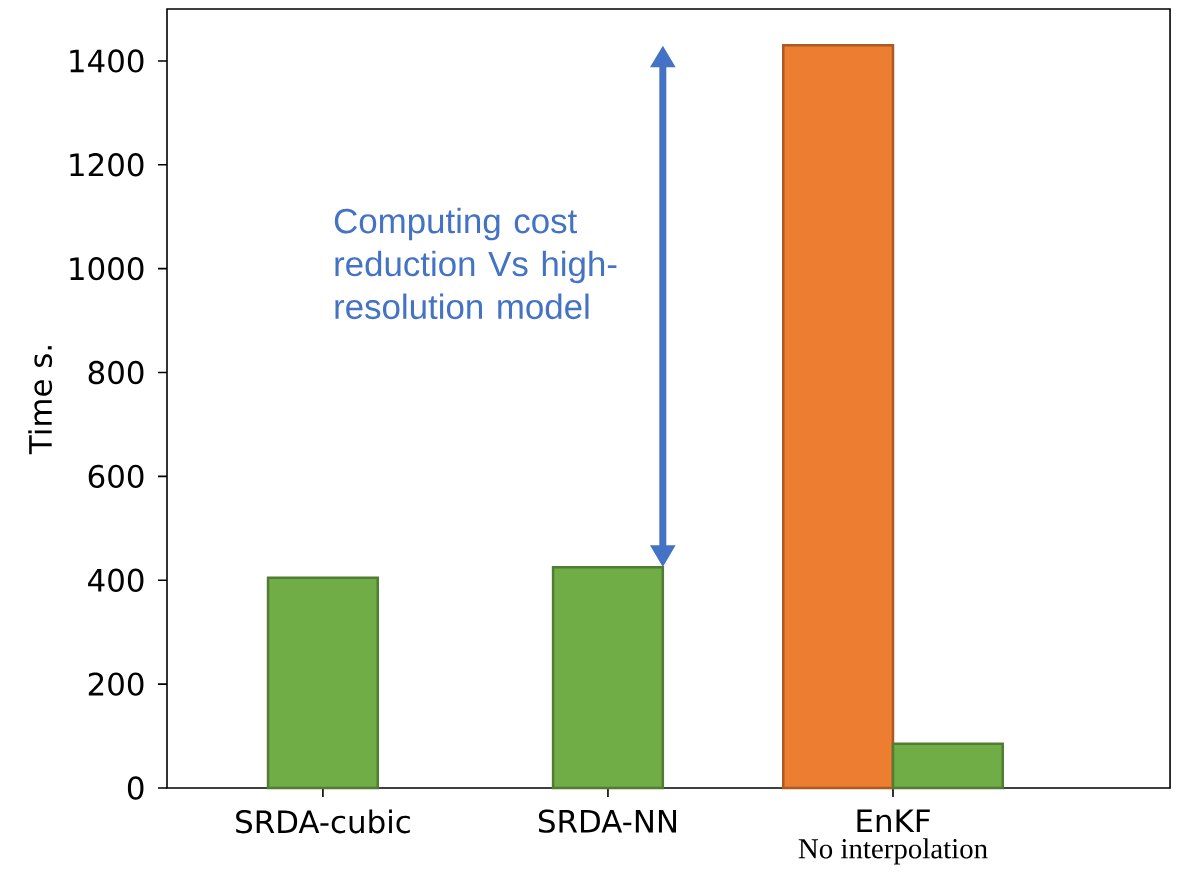 The width and height of the screenshot is (1178, 884). I want to click on y-tick-label: 800, so click(116, 372).